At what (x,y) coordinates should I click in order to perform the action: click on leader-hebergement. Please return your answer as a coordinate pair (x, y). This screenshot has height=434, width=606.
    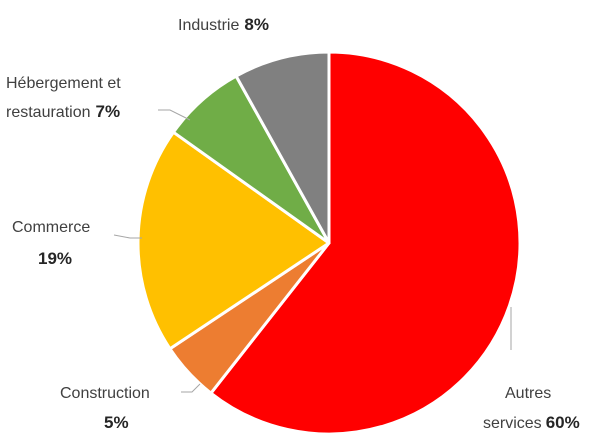
    Looking at the image, I should click on (174, 115).